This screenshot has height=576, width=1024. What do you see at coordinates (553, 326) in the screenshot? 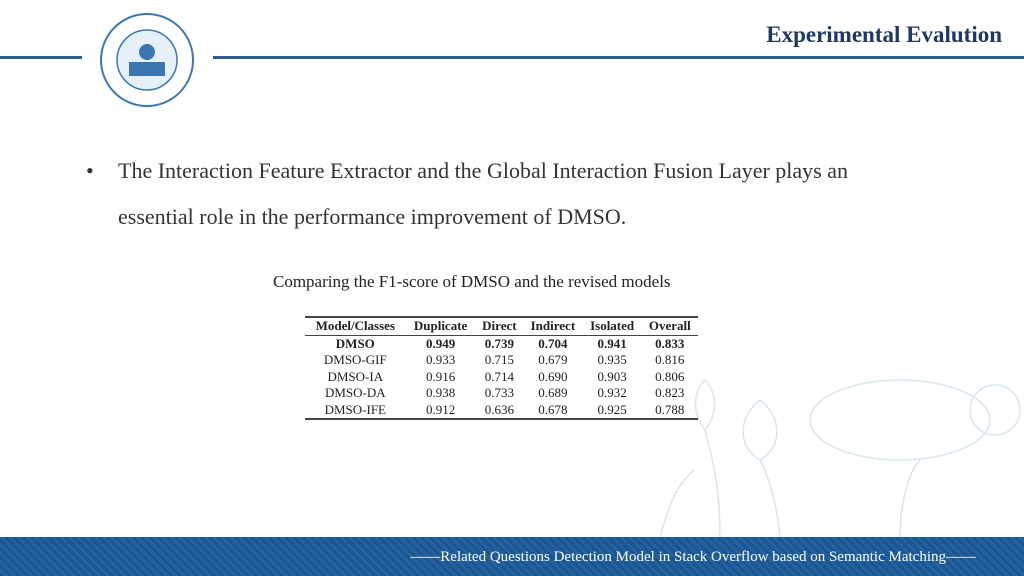
I see `column-header: Indirect` at bounding box center [553, 326].